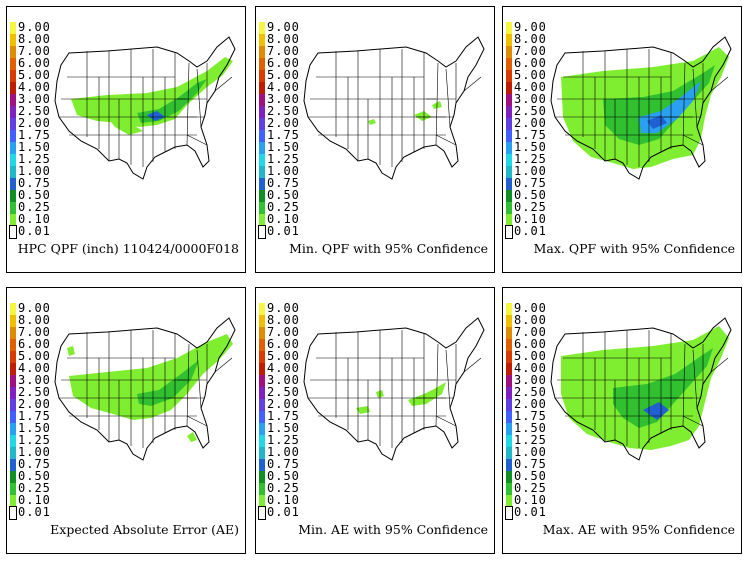 Image resolution: width=750 pixels, height=562 pixels. I want to click on legend-entry: 1.50, so click(526, 147).